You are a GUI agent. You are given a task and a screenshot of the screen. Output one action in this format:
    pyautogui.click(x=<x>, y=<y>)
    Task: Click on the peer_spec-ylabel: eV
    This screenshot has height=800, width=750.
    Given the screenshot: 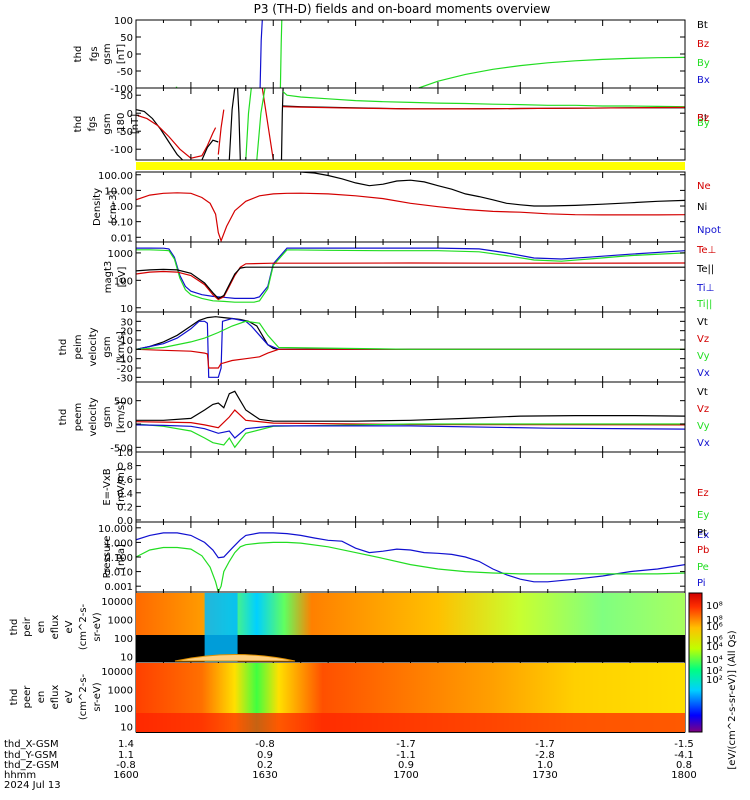 What is the action you would take?
    pyautogui.click(x=69, y=696)
    